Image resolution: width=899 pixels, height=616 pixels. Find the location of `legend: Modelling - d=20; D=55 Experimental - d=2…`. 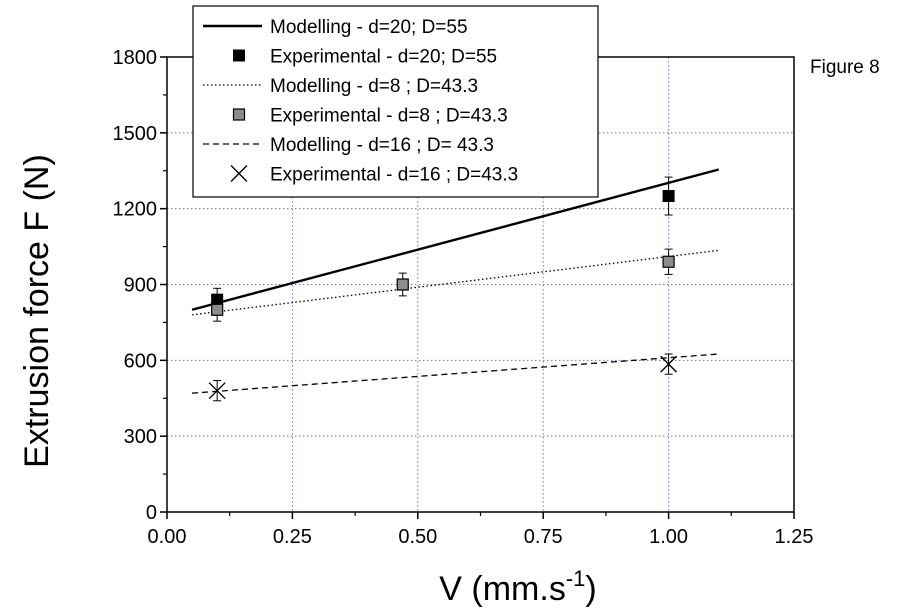

legend: Modelling - d=20; D=55 Experimental - d=2… is located at coordinates (395, 101).